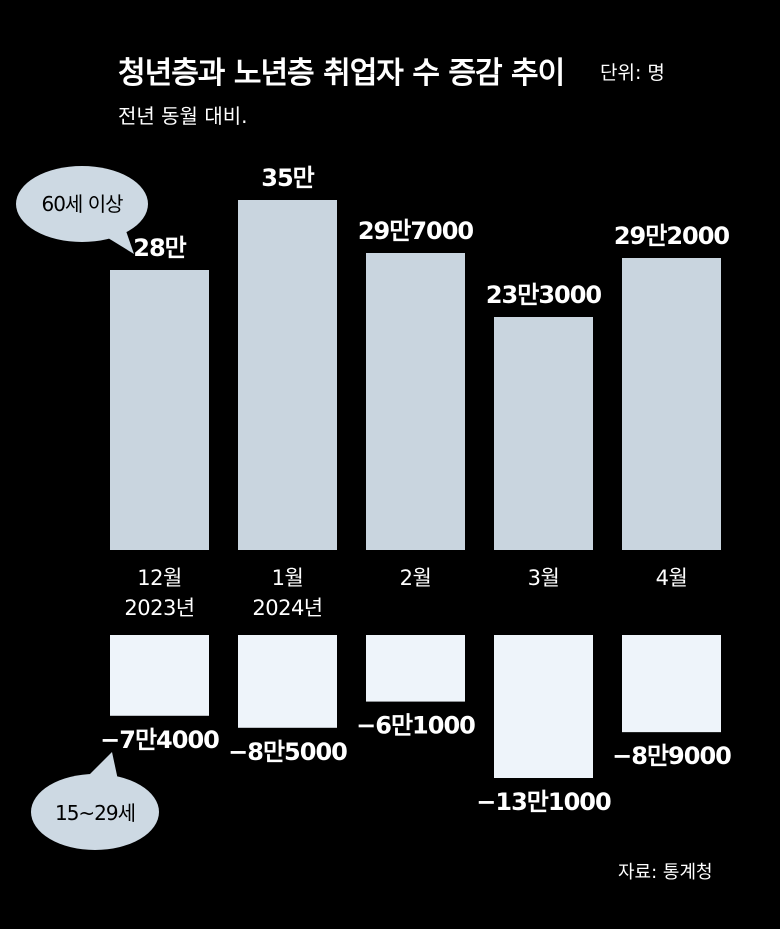 The height and width of the screenshot is (929, 780). I want to click on youth-legend-label: 15~29세, so click(95, 813).